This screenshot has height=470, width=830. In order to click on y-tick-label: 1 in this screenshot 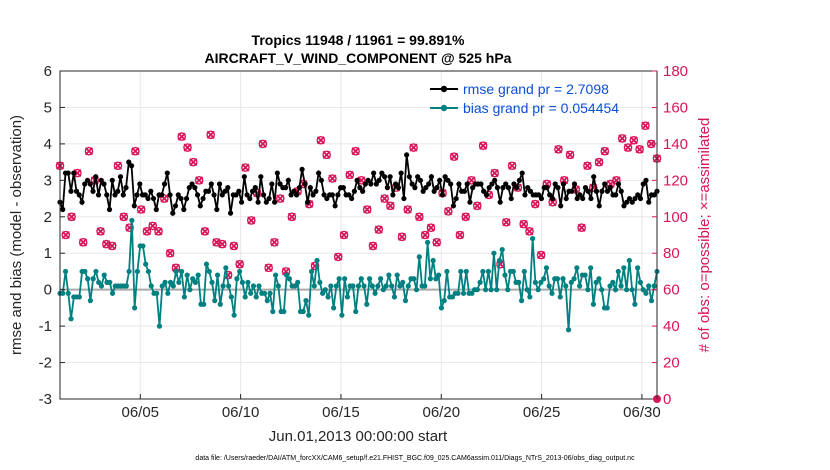, I will do `click(48, 253)`.